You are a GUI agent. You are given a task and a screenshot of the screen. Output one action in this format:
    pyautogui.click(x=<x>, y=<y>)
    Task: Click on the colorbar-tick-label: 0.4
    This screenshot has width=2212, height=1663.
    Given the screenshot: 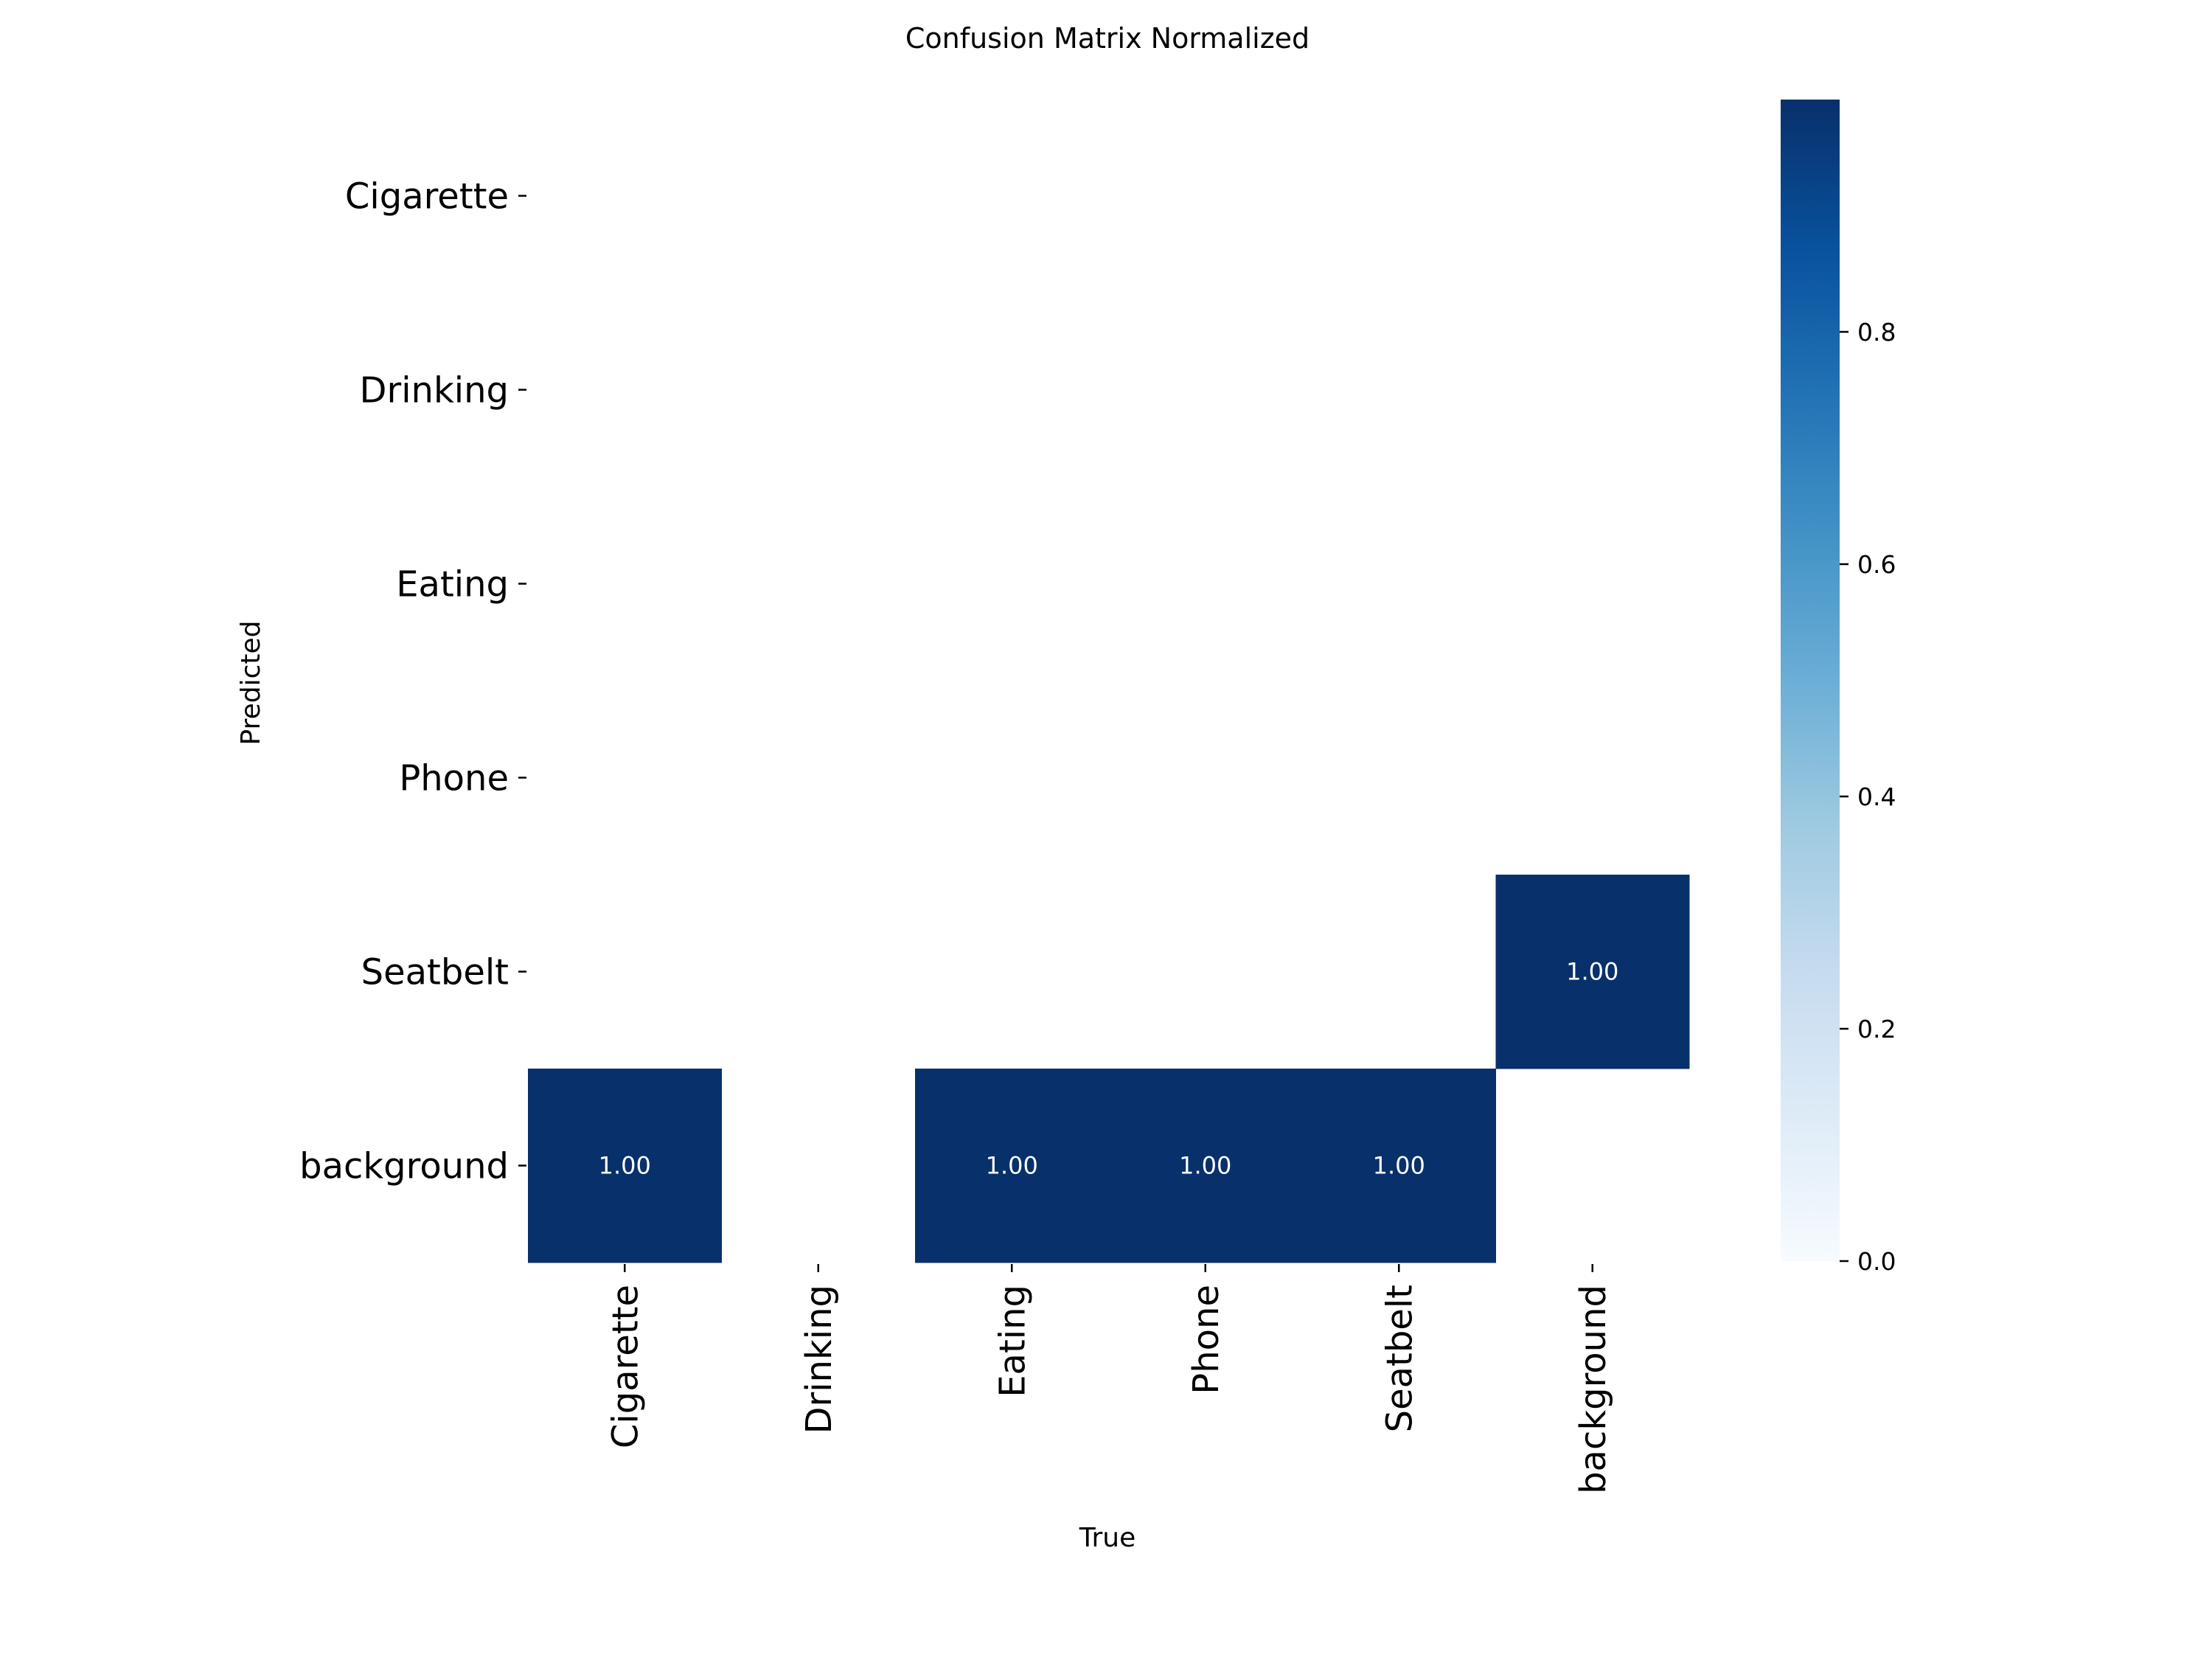 What is the action you would take?
    pyautogui.click(x=1876, y=796)
    